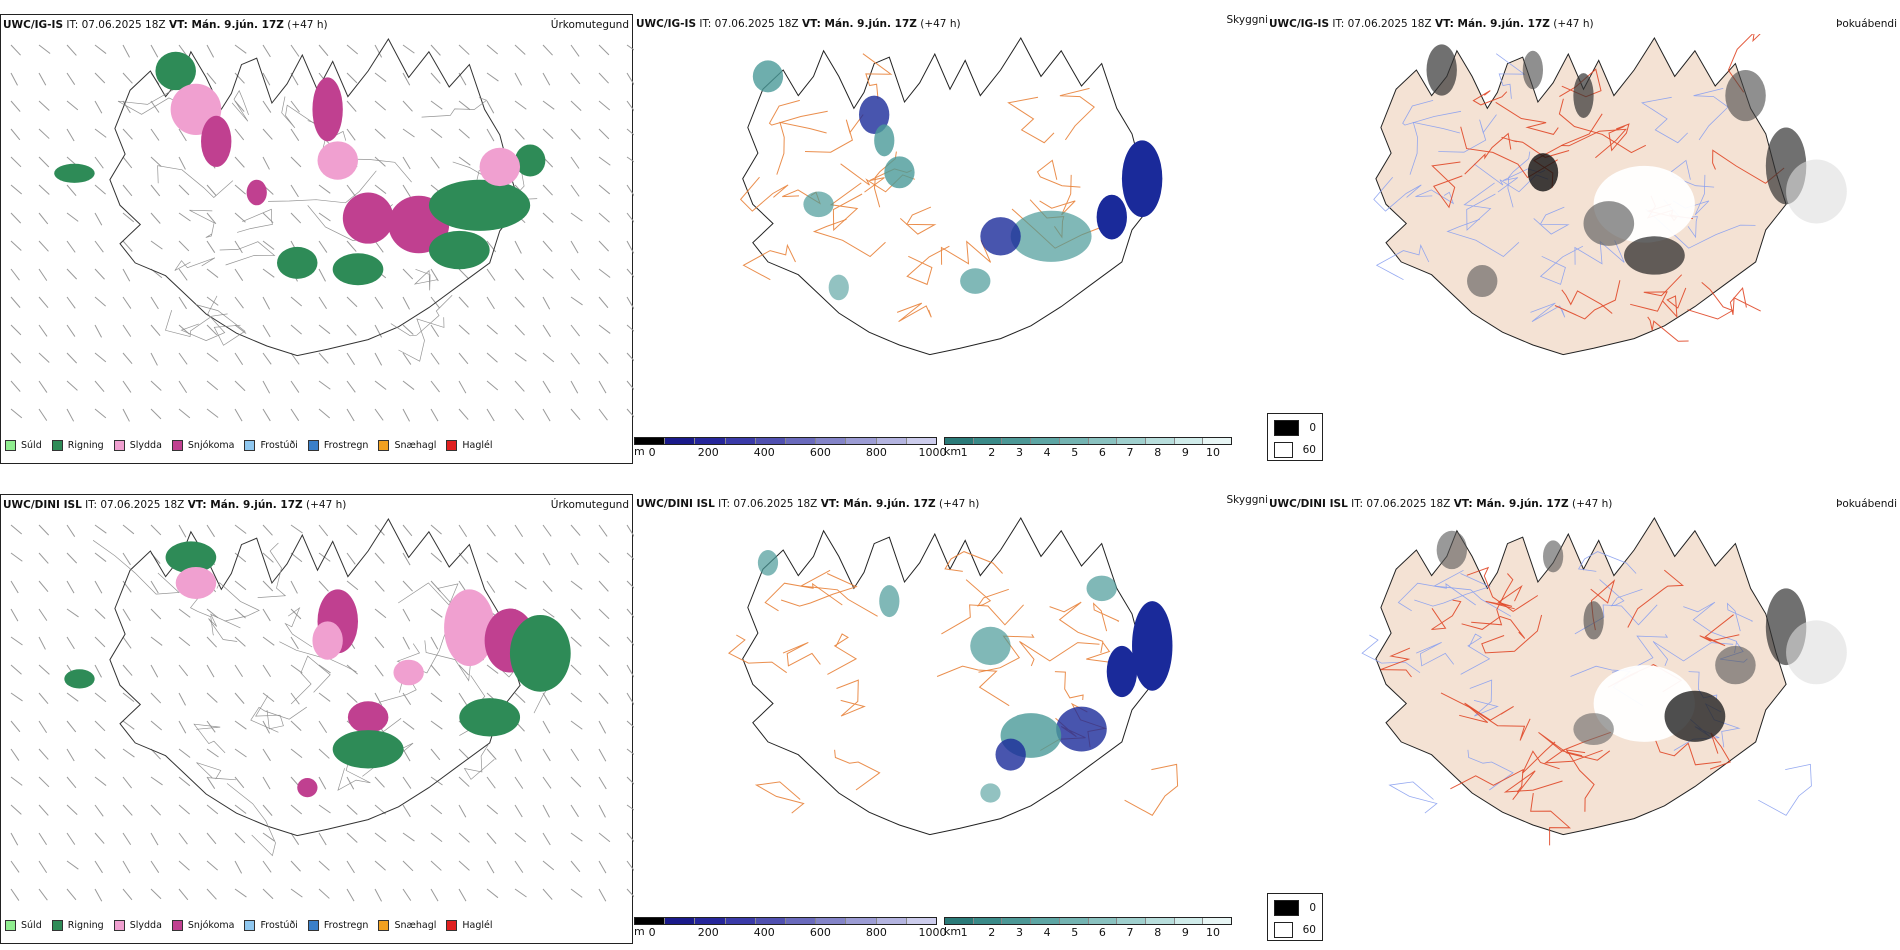 This screenshot has height=950, width=1900. What do you see at coordinates (326, 505) in the screenshot?
I see `lead-time: (+47 h)` at bounding box center [326, 505].